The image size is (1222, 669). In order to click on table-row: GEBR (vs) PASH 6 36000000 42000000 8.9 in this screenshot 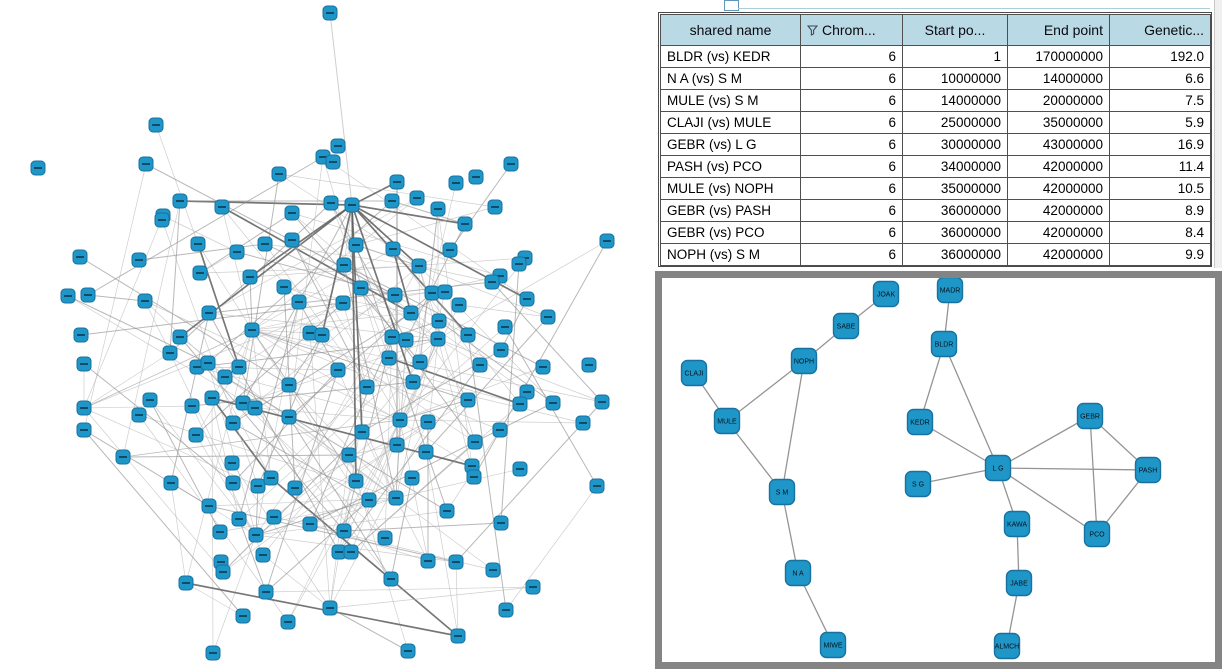, I will do `click(935, 210)`.